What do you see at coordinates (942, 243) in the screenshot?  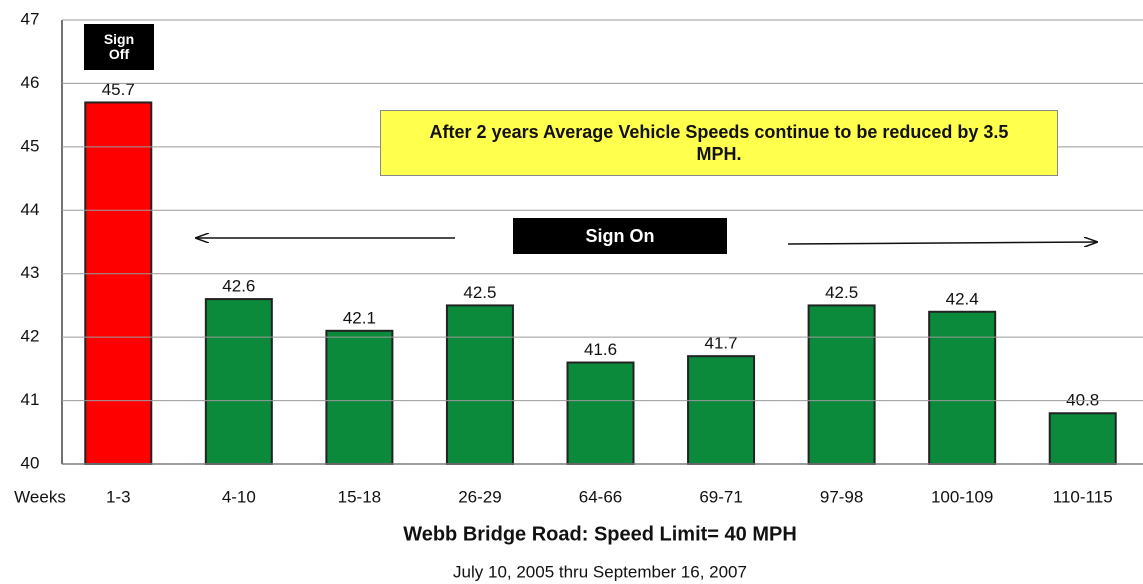 I see `arrow-right` at bounding box center [942, 243].